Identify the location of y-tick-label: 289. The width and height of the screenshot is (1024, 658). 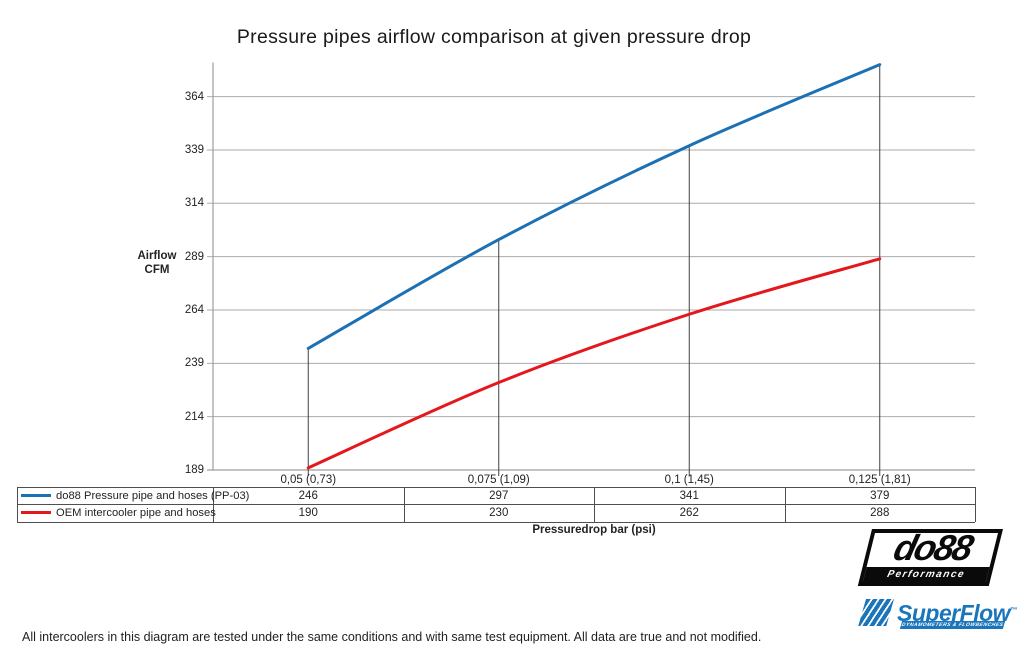
(194, 256).